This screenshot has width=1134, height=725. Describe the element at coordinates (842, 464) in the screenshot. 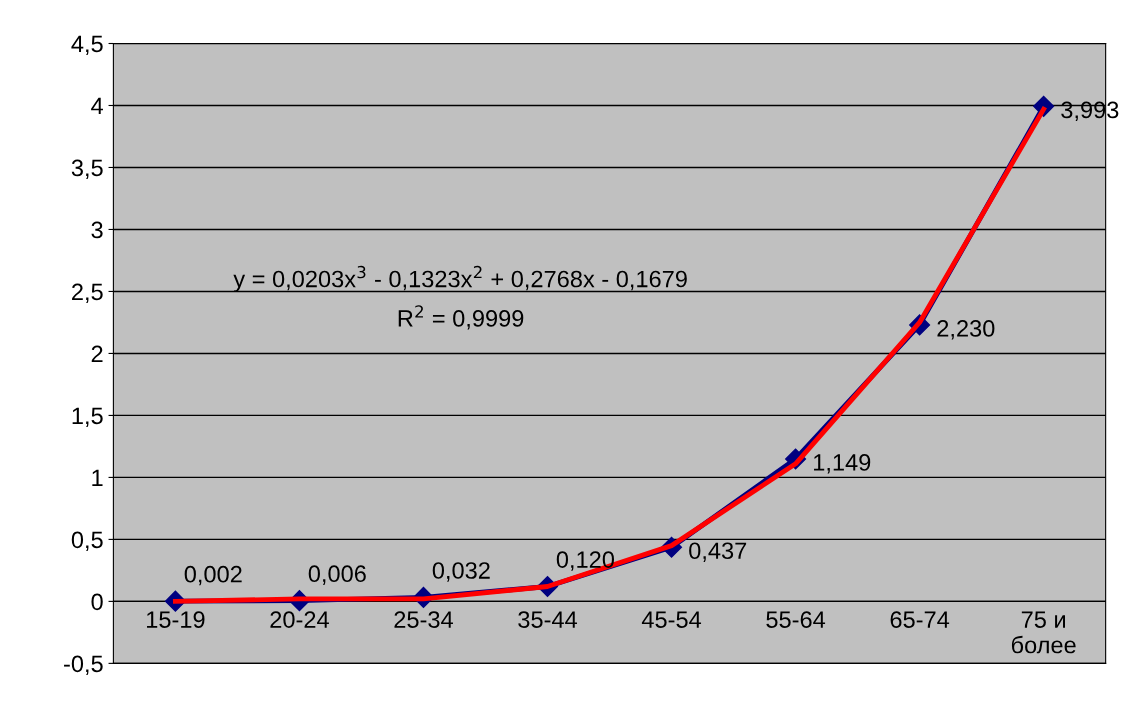

I see `data-label: 1,149` at that location.